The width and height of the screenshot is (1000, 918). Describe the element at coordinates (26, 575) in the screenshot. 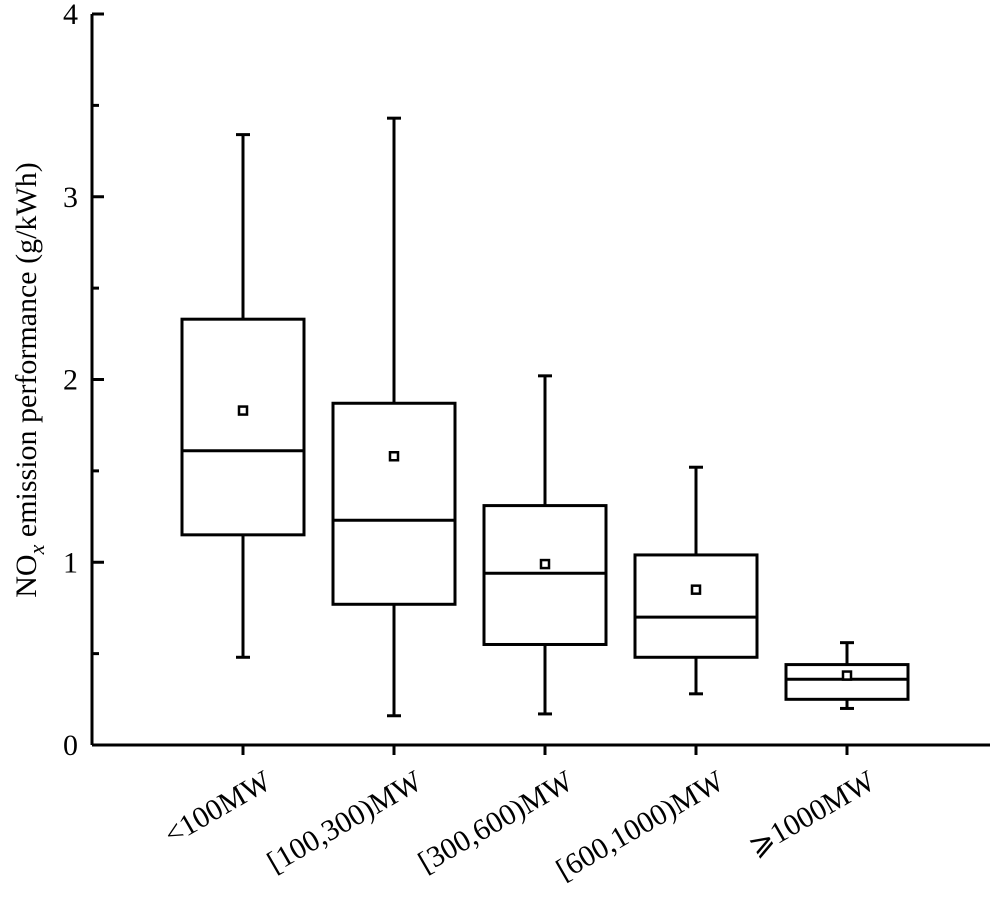

I see `y-label-part: NO` at that location.